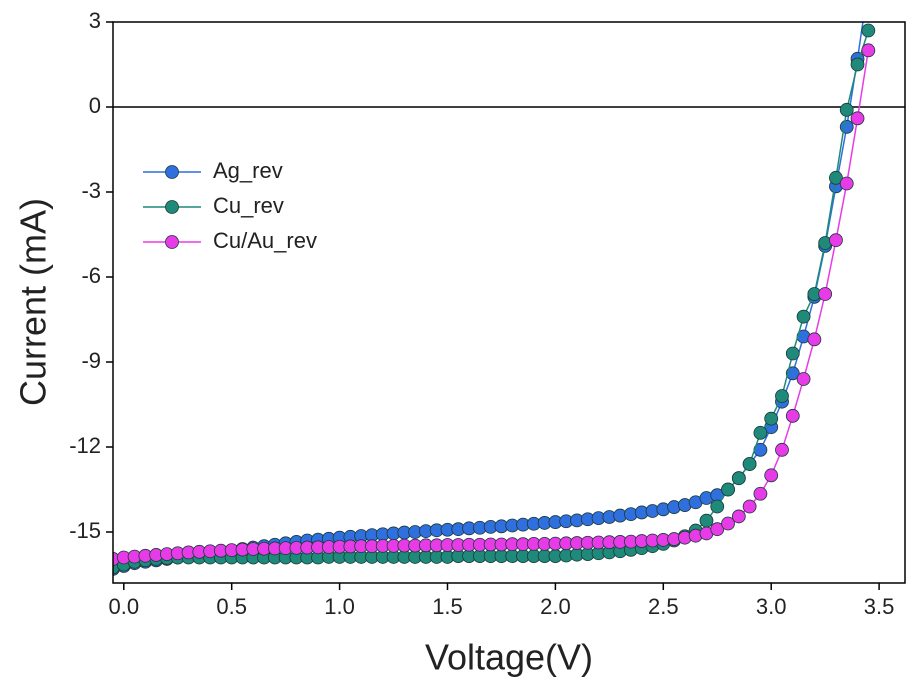  What do you see at coordinates (248, 205) in the screenshot?
I see `legend-label: Cu_rev` at bounding box center [248, 205].